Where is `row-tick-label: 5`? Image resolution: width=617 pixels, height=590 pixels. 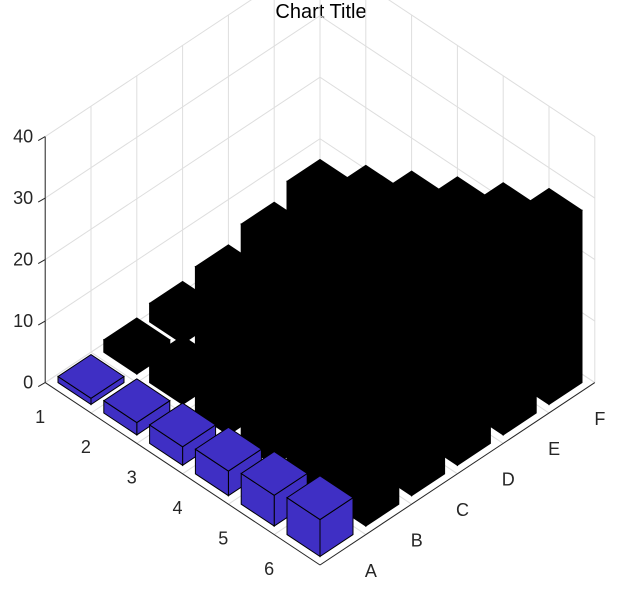
row-tick-label: 5 is located at coordinates (223, 538).